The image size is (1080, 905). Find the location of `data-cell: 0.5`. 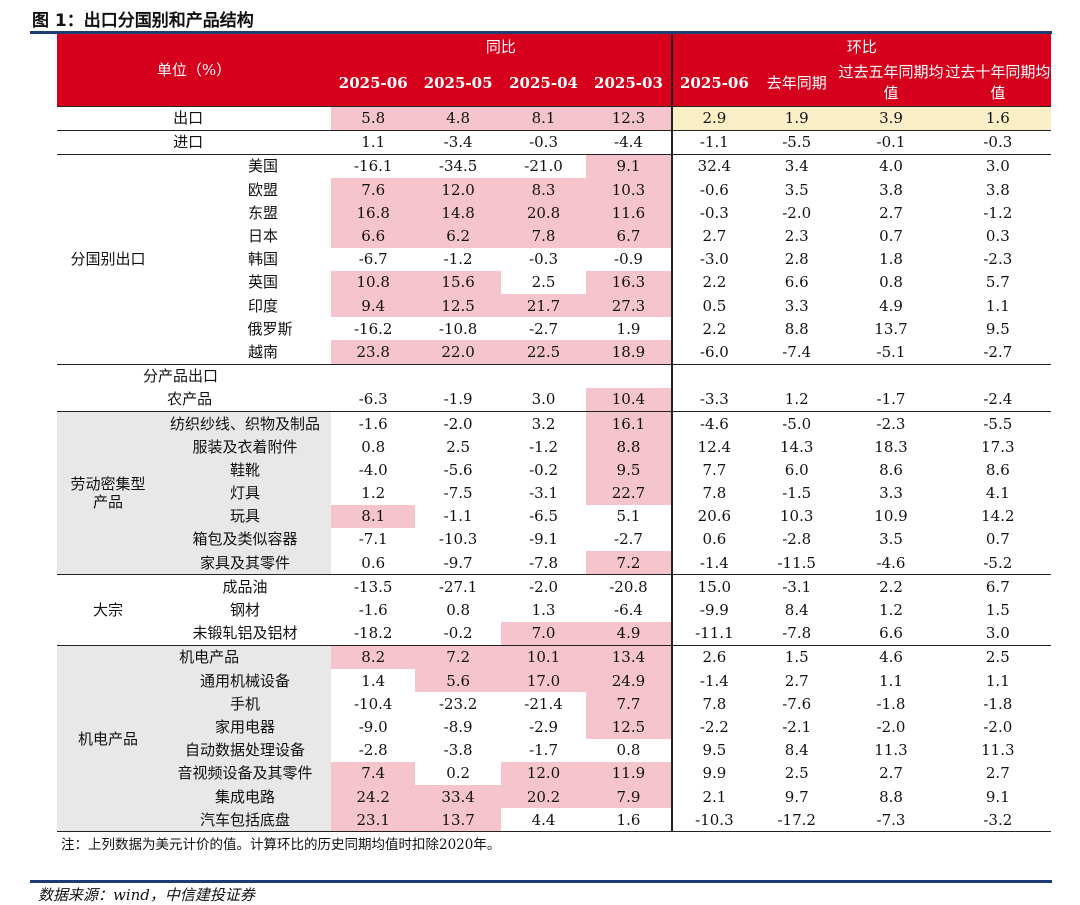

data-cell: 0.5 is located at coordinates (713, 306).